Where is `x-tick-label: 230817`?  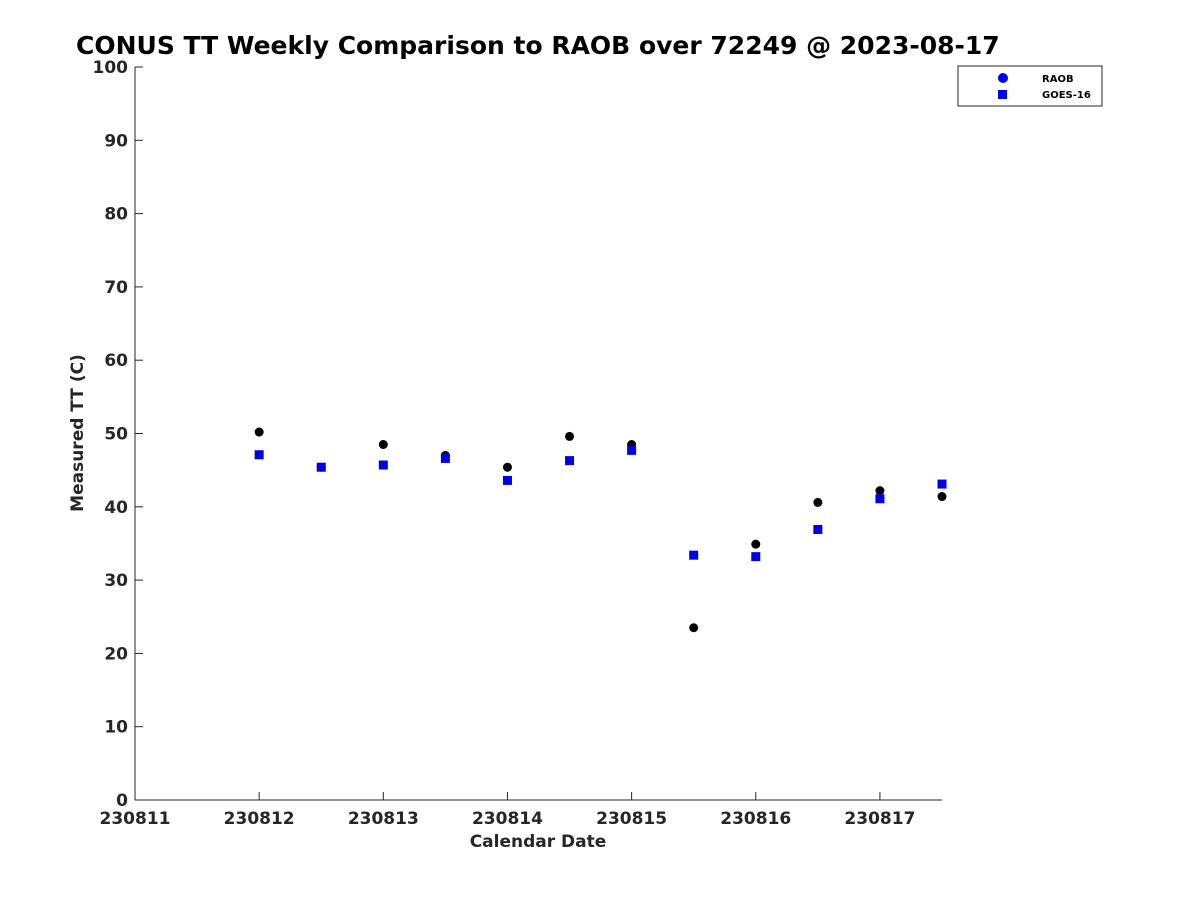 x-tick-label: 230817 is located at coordinates (879, 819).